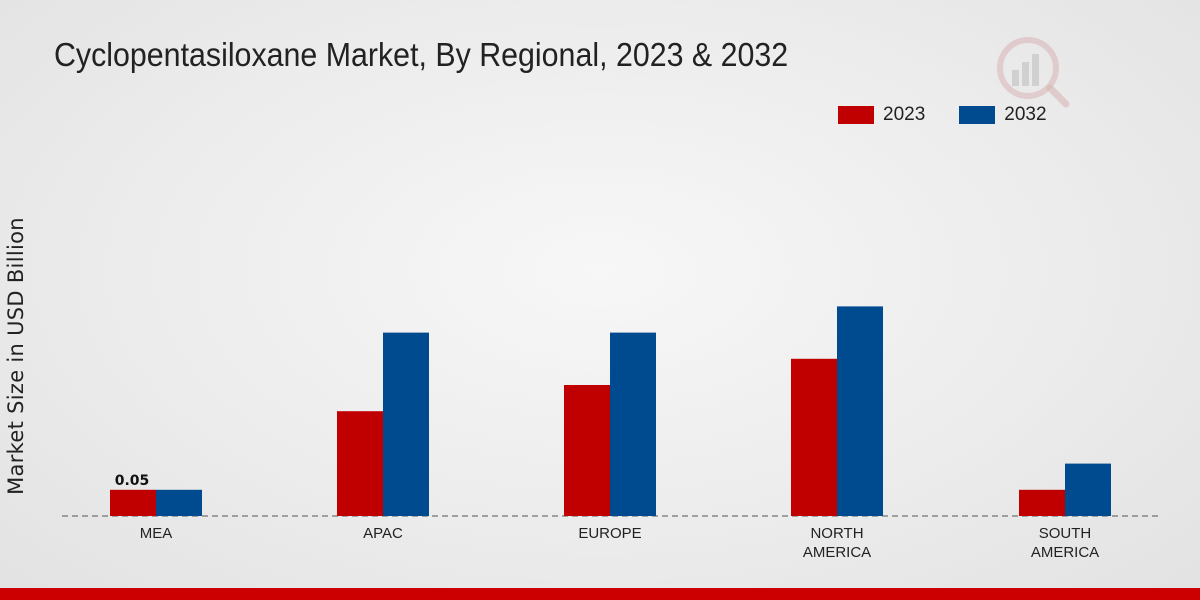 The image size is (1200, 600). What do you see at coordinates (856, 115) in the screenshot?
I see `legend-swatch-2023` at bounding box center [856, 115].